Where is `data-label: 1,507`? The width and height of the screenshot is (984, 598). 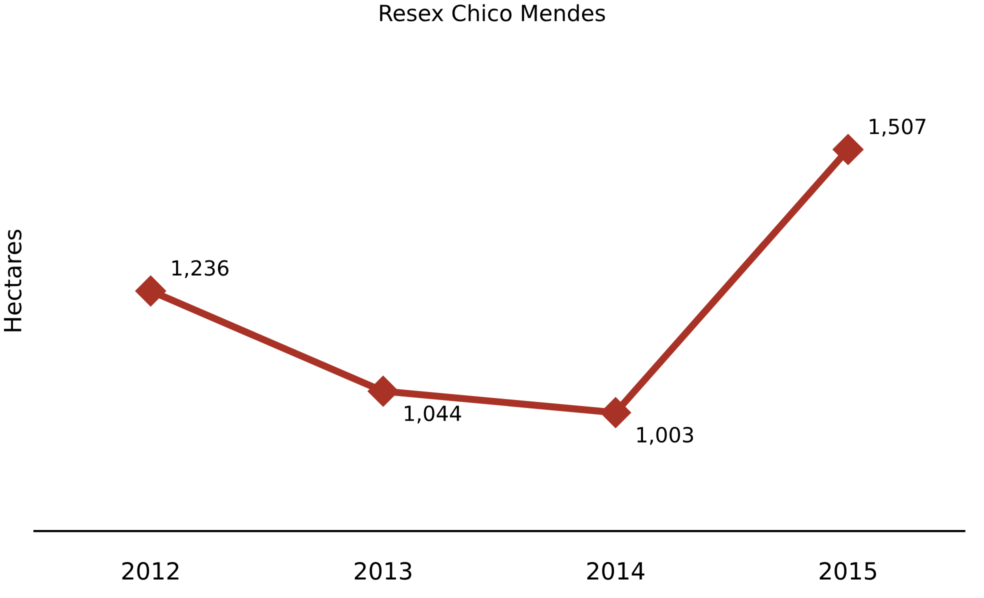 data-label: 1,507 is located at coordinates (898, 127).